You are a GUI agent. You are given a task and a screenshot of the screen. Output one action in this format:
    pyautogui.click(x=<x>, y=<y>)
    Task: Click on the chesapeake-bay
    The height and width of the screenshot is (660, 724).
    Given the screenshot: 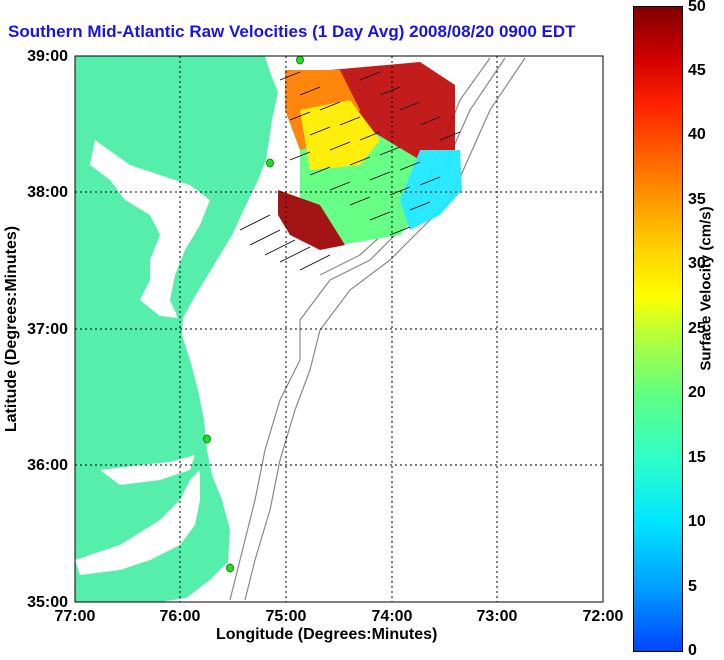 What is the action you would take?
    pyautogui.click(x=150, y=229)
    